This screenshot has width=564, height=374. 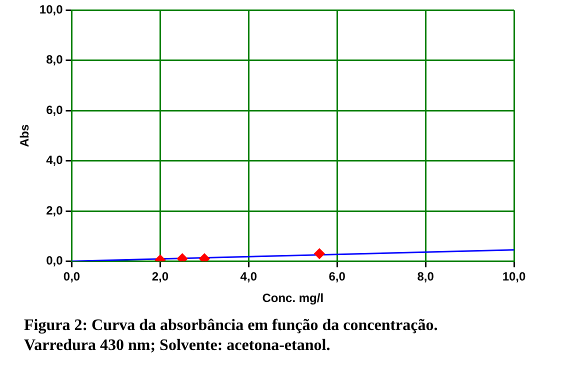 I want to click on x-tick-label: 6,0, so click(x=337, y=277).